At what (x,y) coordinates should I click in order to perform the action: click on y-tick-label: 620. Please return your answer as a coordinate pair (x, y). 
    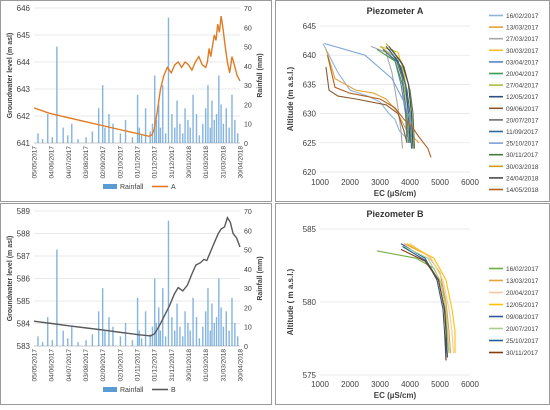
    Looking at the image, I should click on (310, 172).